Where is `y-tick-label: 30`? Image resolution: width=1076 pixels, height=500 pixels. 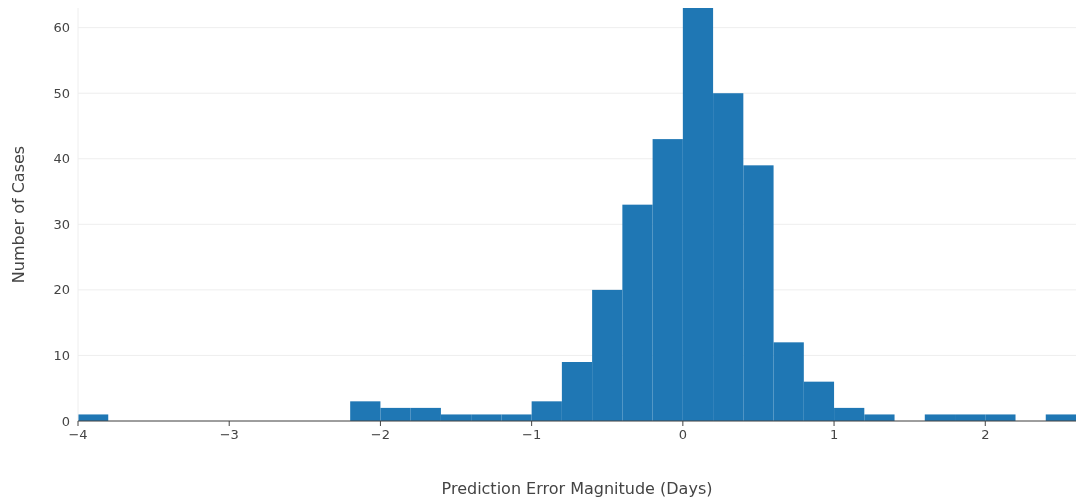
y-tick-label: 30 is located at coordinates (61, 224).